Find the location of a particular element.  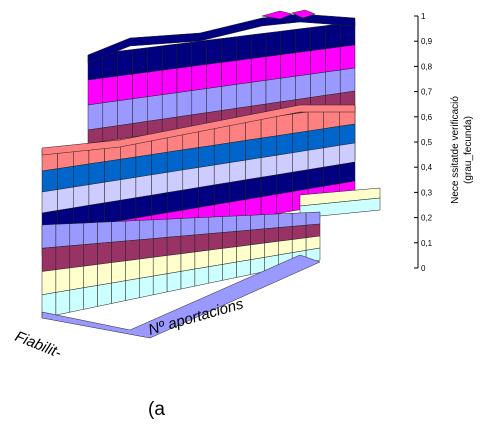

z-axis-ticks: 0 0,1 0,2 0,3 0,4 0,5 0,6 0,7 0,8 0,9 1 is located at coordinates (423, 142).